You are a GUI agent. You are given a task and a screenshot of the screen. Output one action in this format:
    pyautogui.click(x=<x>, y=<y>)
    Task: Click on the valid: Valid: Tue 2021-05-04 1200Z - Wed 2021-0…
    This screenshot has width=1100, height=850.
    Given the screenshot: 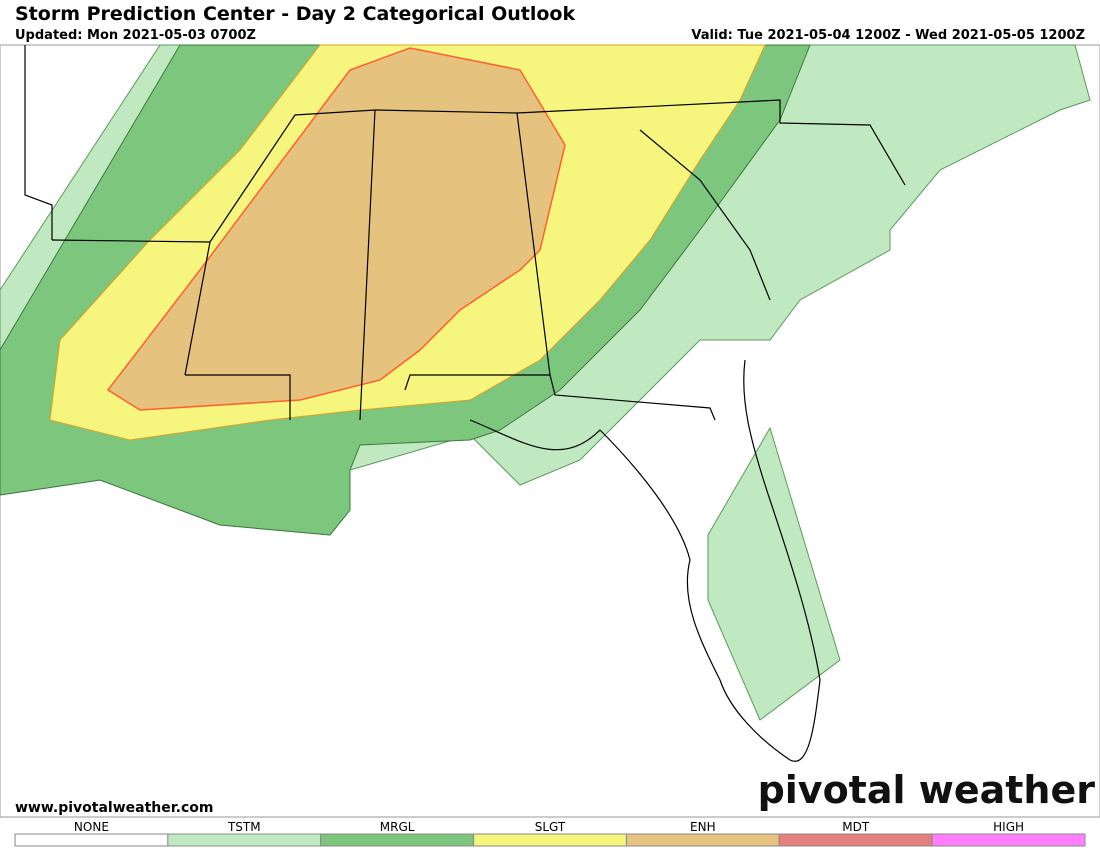 What is the action you would take?
    pyautogui.click(x=888, y=35)
    